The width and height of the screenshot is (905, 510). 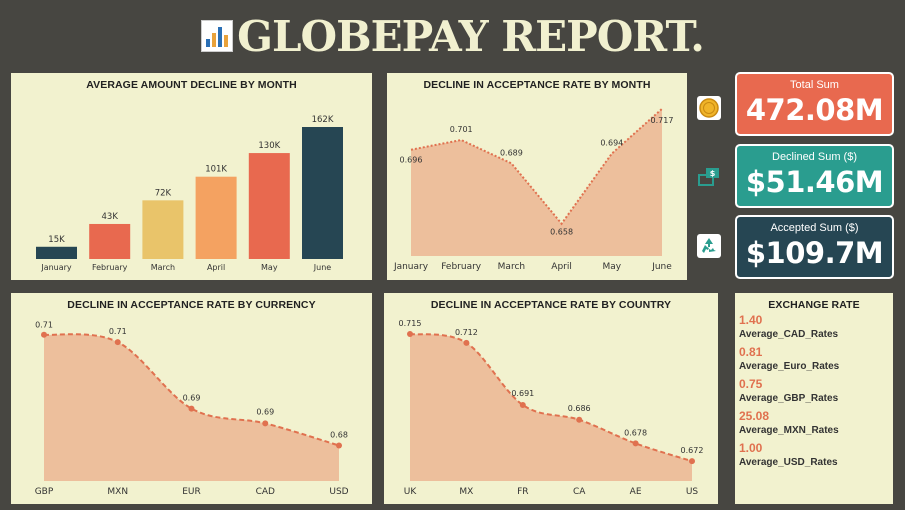 What do you see at coordinates (323, 120) in the screenshot?
I see `data-label: 162K` at bounding box center [323, 120].